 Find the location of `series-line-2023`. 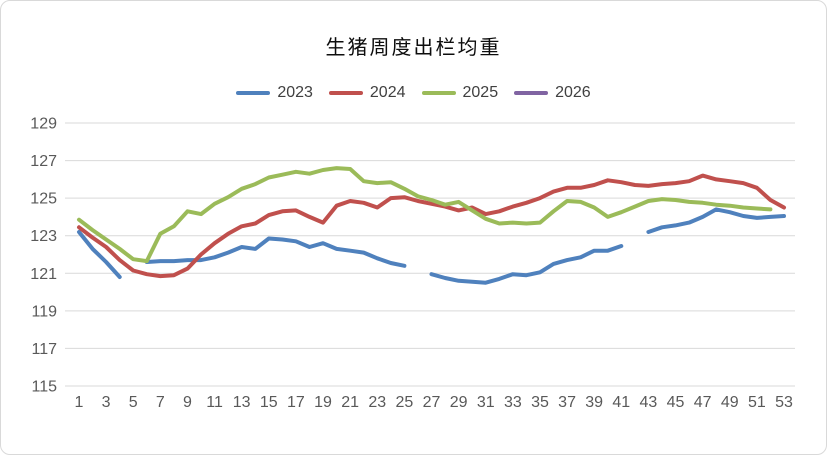

series-line-2023 is located at coordinates (431, 246).